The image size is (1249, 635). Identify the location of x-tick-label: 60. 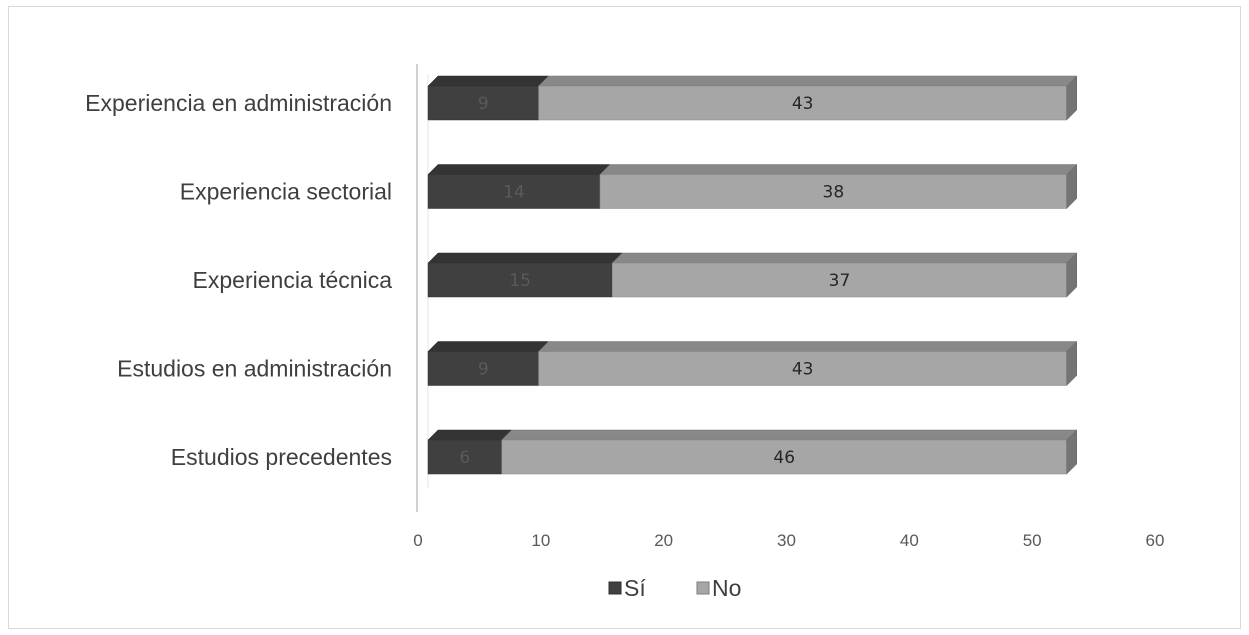
(1155, 540).